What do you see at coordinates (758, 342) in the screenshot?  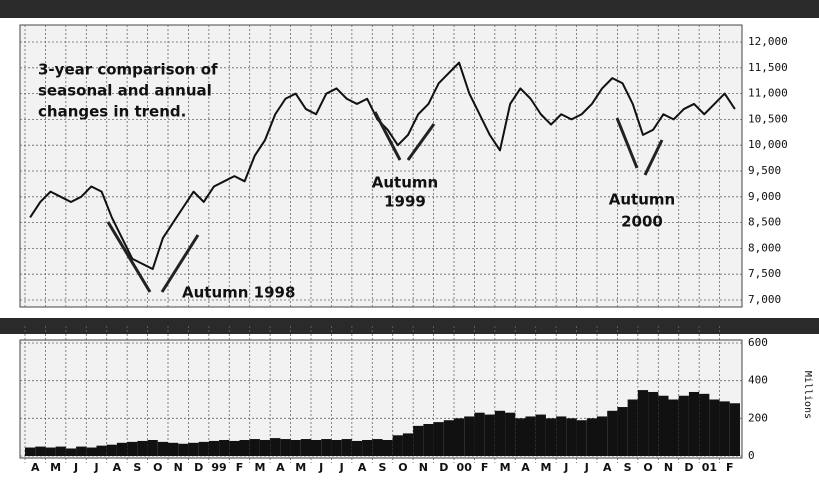 I see `y-tick-label: 600` at bounding box center [758, 342].